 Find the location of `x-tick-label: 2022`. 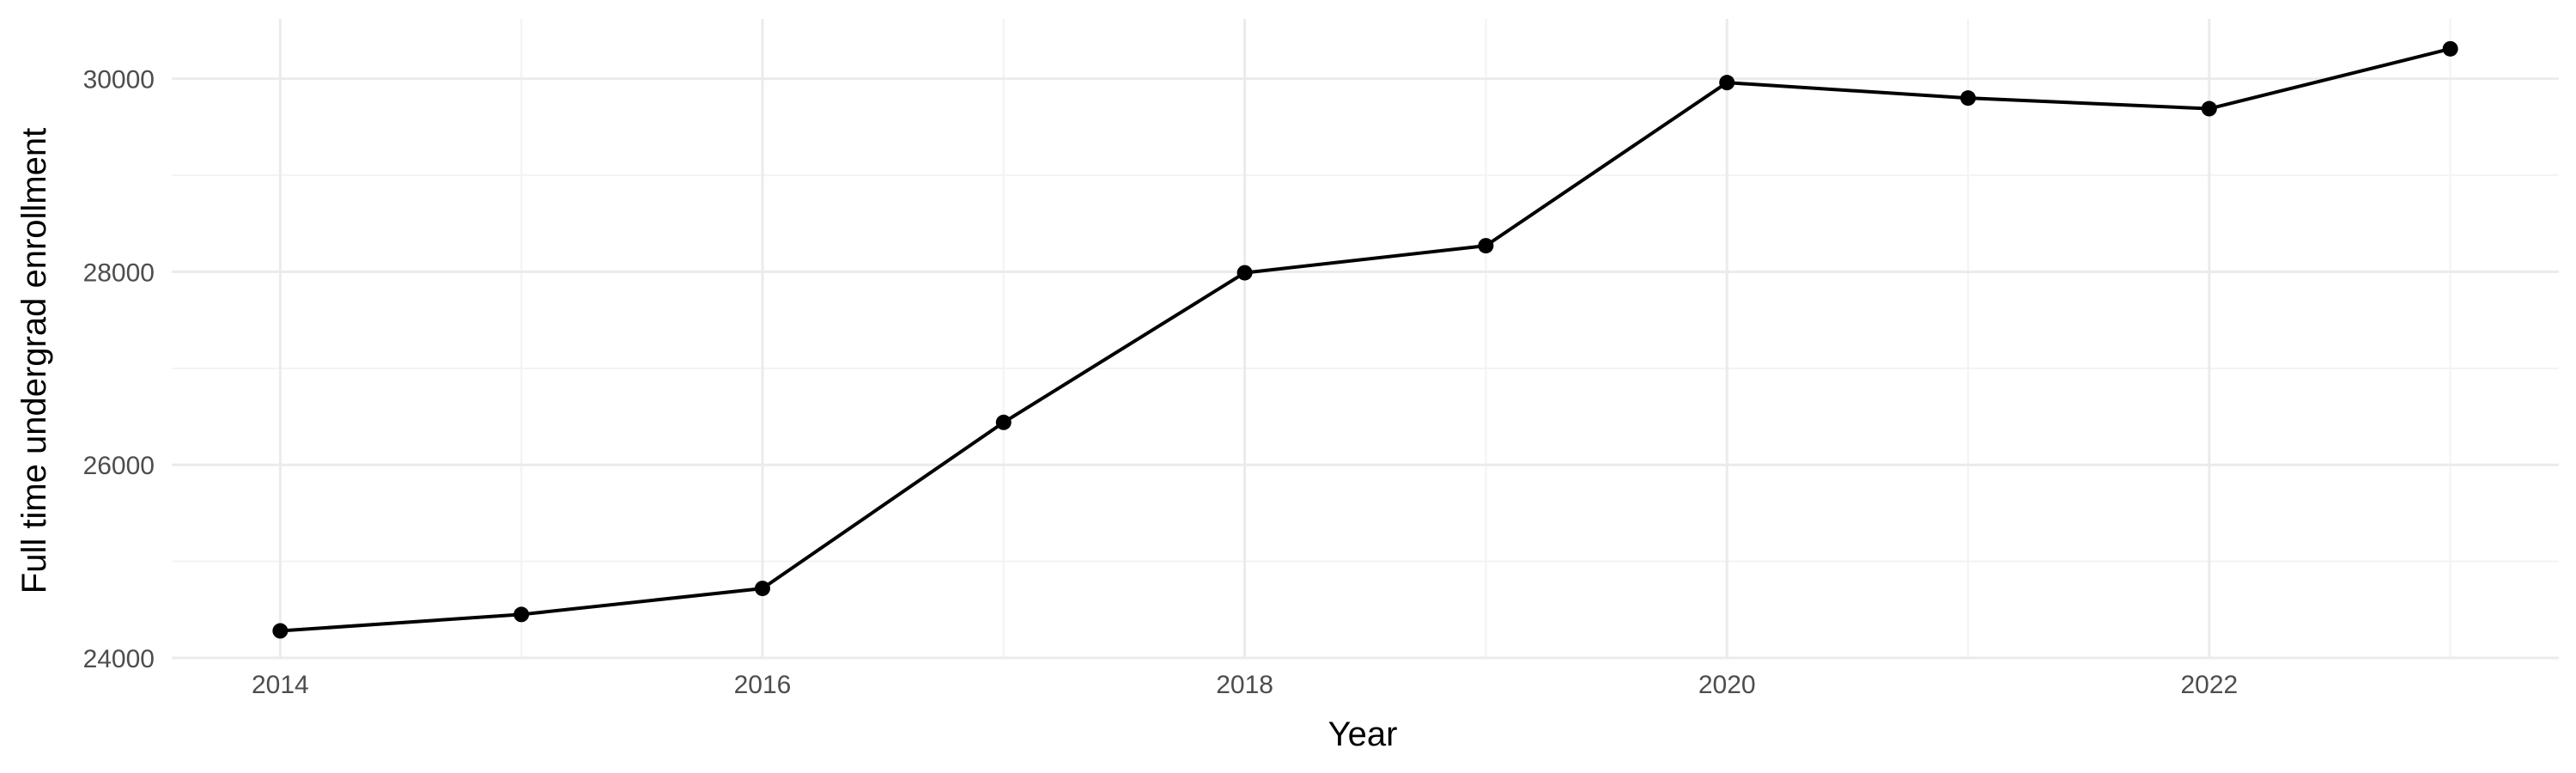

x-tick-label: 2022 is located at coordinates (2209, 685).